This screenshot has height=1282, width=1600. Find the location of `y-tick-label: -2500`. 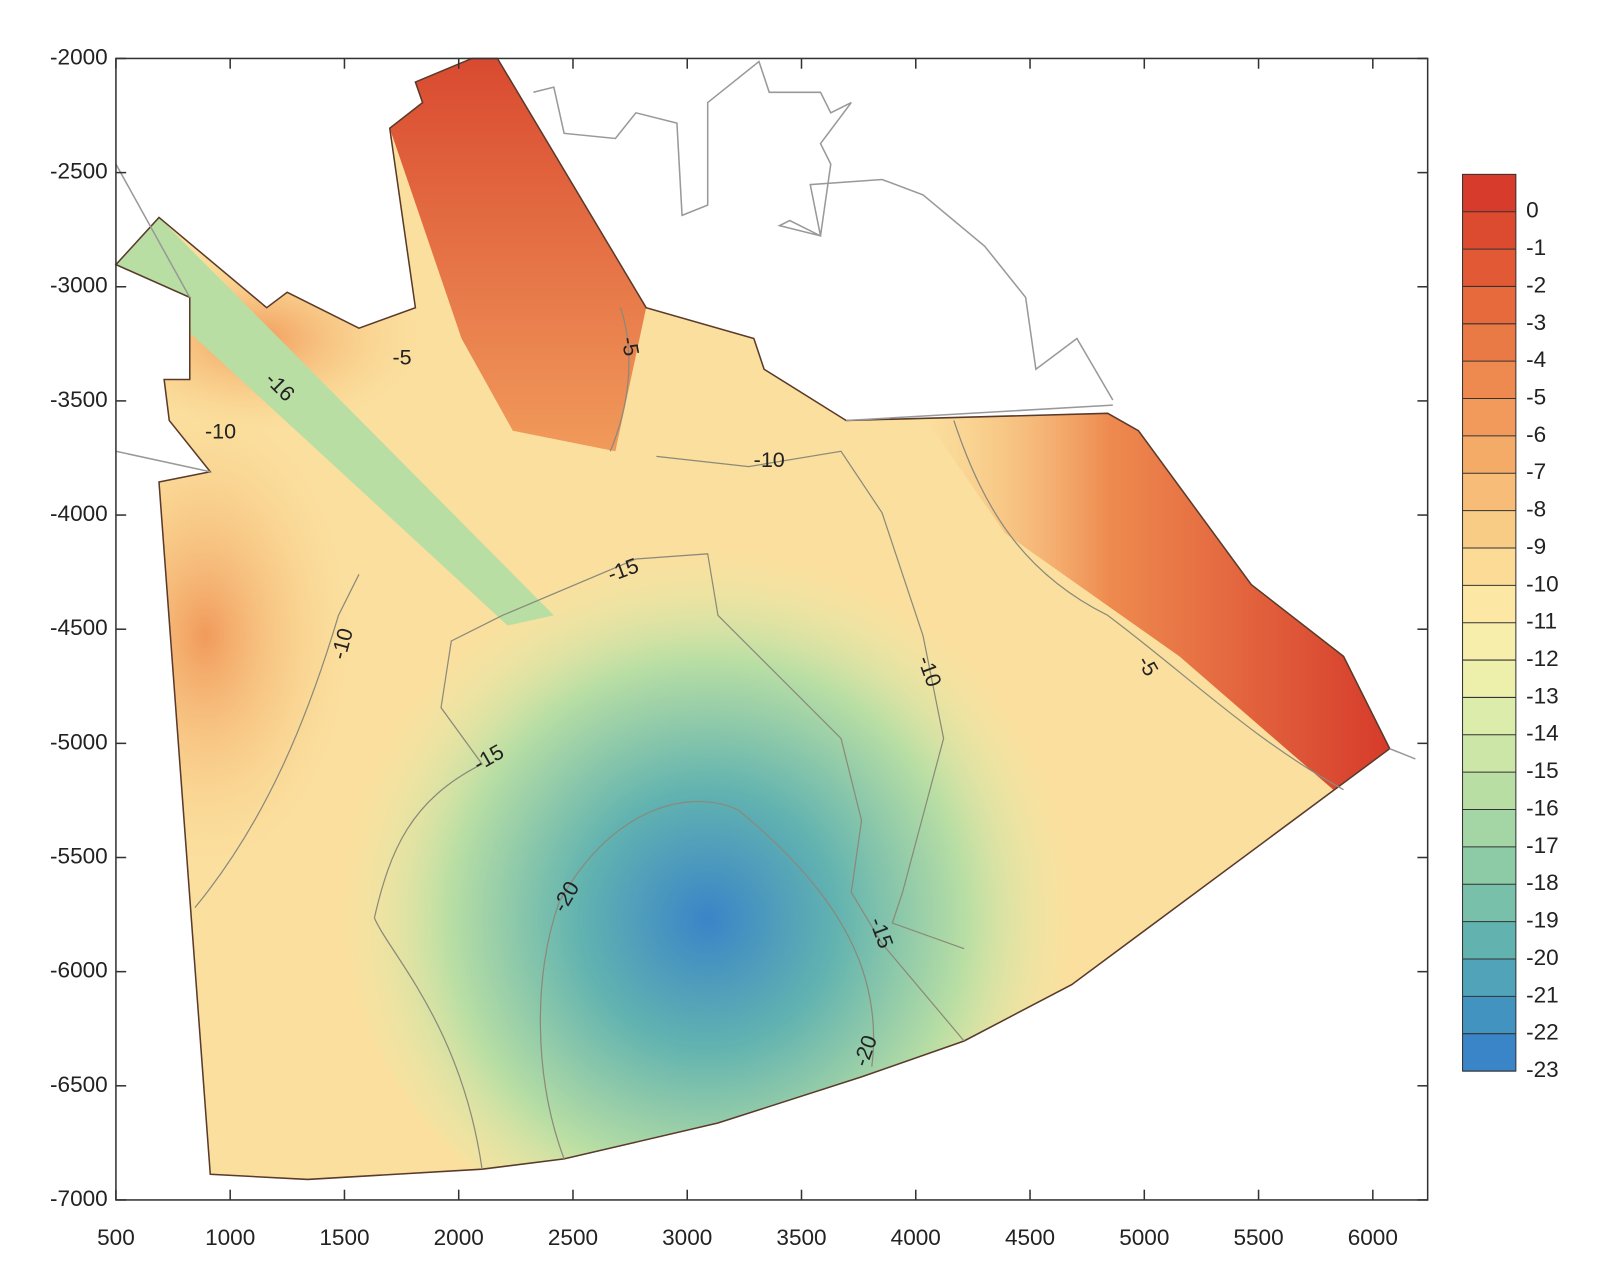

y-tick-label: -2500 is located at coordinates (79, 171).